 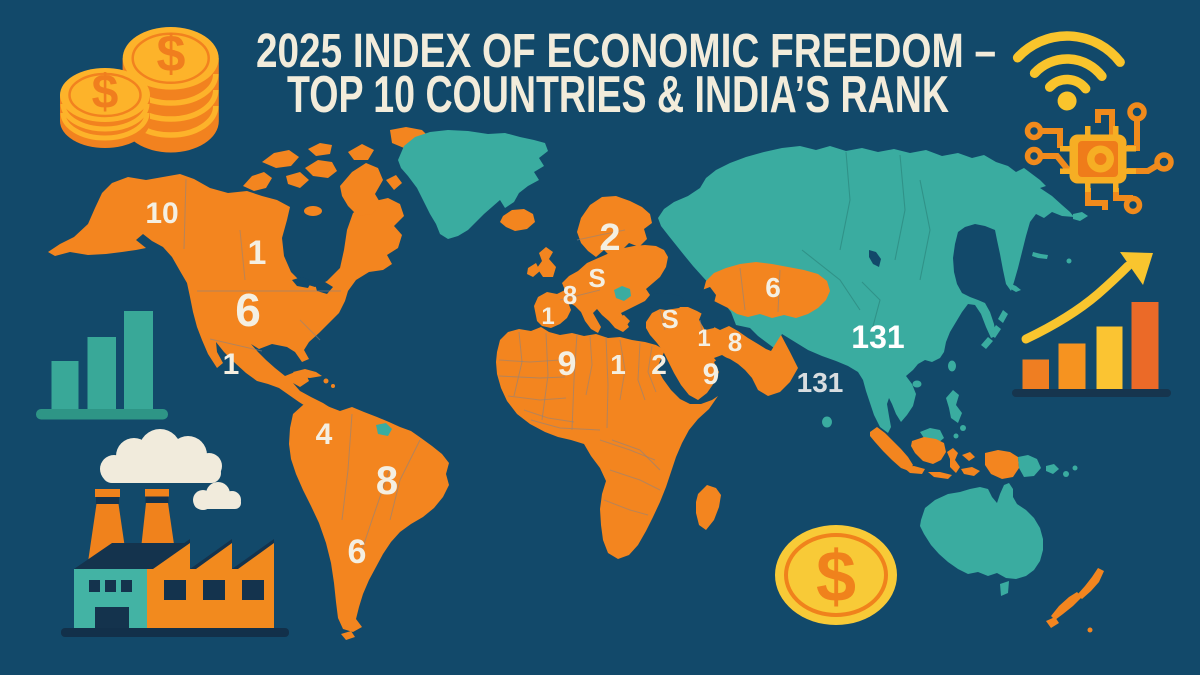 What do you see at coordinates (161, 213) in the screenshot?
I see `svg-text: 10` at bounding box center [161, 213].